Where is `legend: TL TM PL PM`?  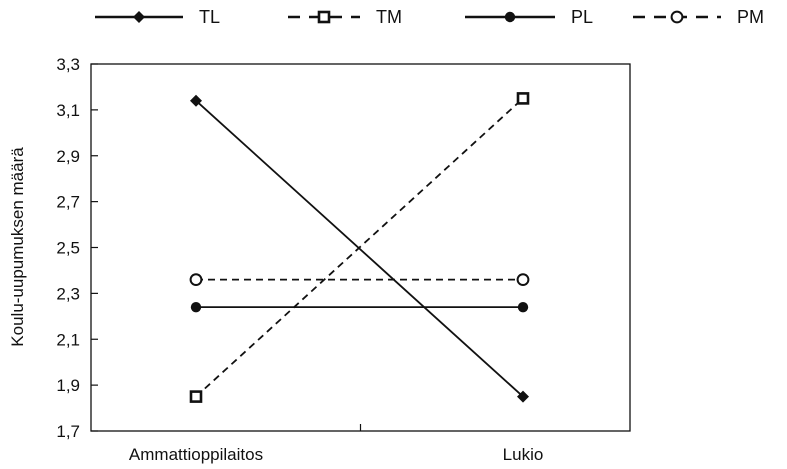 legend: TL TM PL PM is located at coordinates (429, 17).